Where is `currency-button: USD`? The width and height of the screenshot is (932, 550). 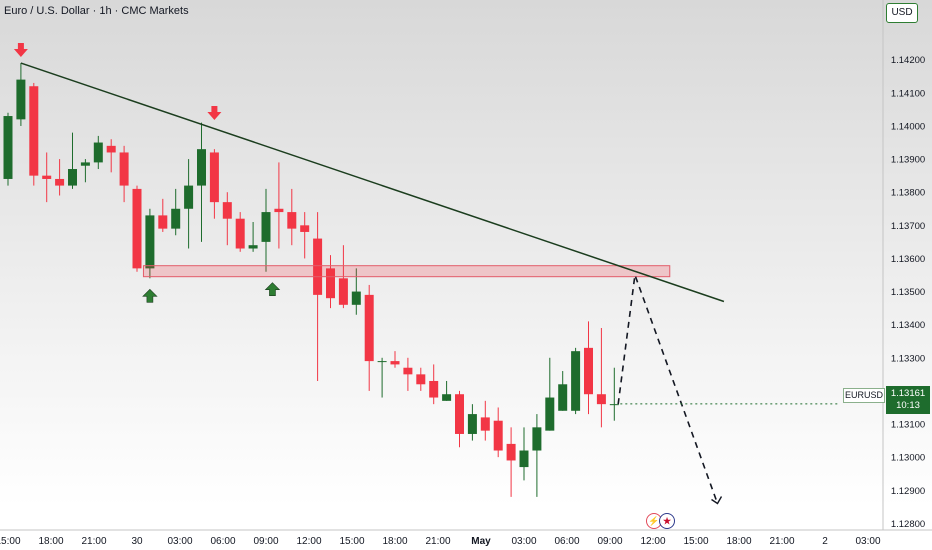
currency-button: USD is located at coordinates (902, 13).